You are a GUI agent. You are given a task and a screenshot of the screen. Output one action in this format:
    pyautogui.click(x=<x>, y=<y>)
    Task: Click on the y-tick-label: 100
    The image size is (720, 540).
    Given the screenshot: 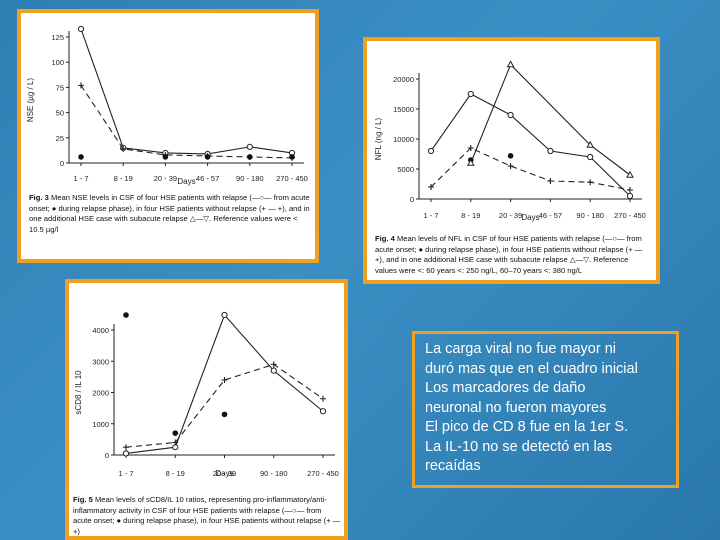 What is the action you would take?
    pyautogui.click(x=57, y=62)
    